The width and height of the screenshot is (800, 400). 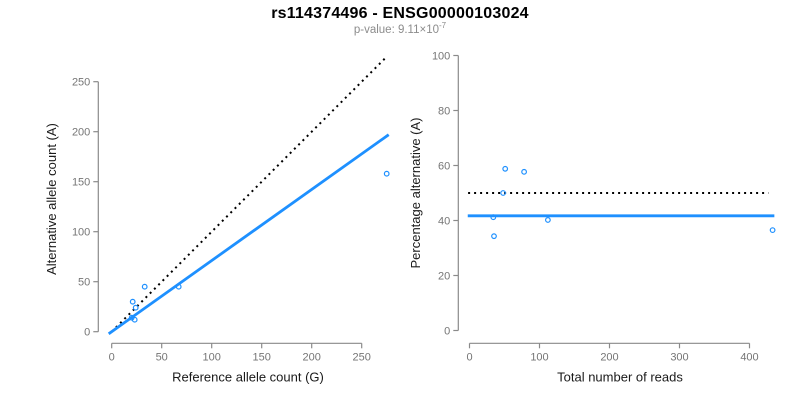 I want to click on y-tick-label: 40, so click(x=444, y=222).